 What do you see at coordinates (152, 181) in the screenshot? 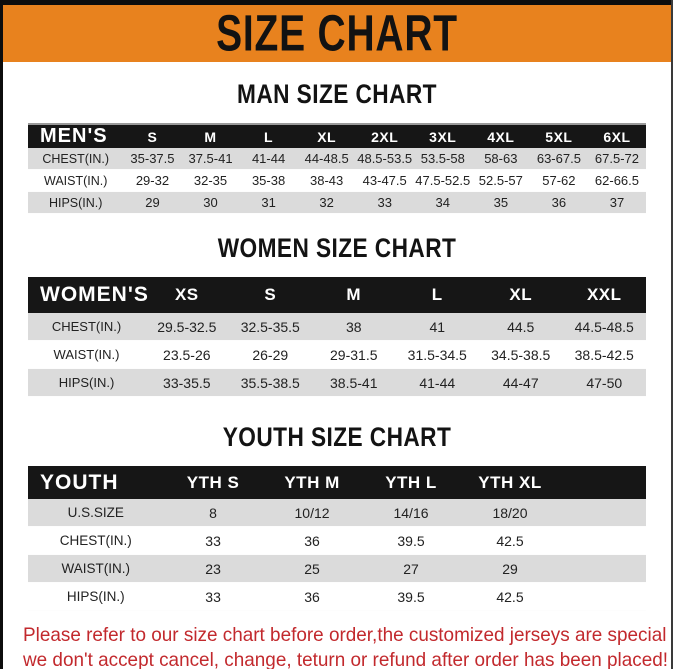
I see `measure-value-cell: 29-32` at bounding box center [152, 181].